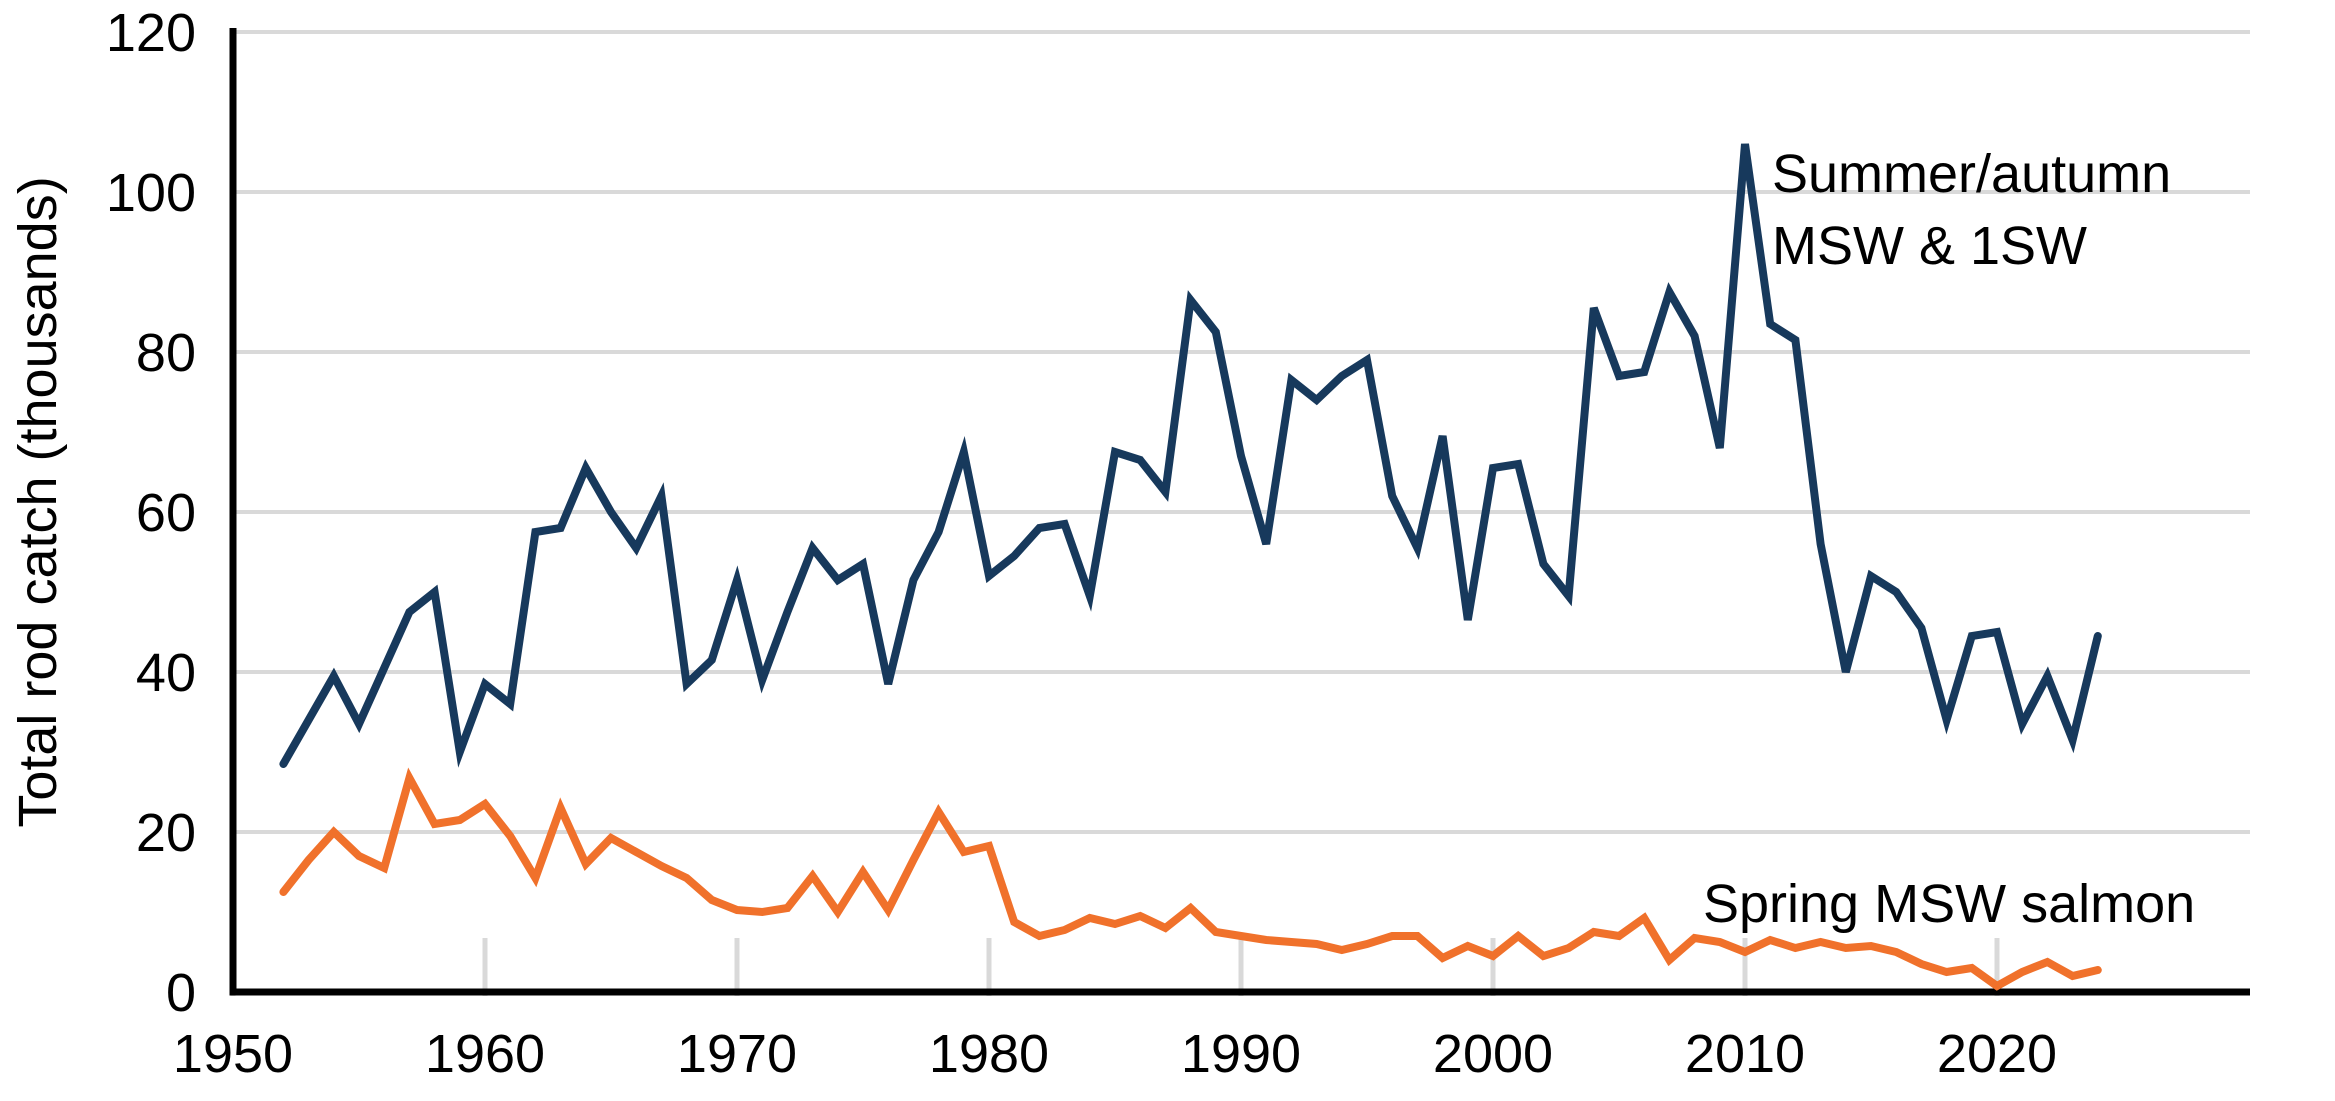 The width and height of the screenshot is (2335, 1101). What do you see at coordinates (1493, 1054) in the screenshot?
I see `x-tick-label-2000: 2000` at bounding box center [1493, 1054].